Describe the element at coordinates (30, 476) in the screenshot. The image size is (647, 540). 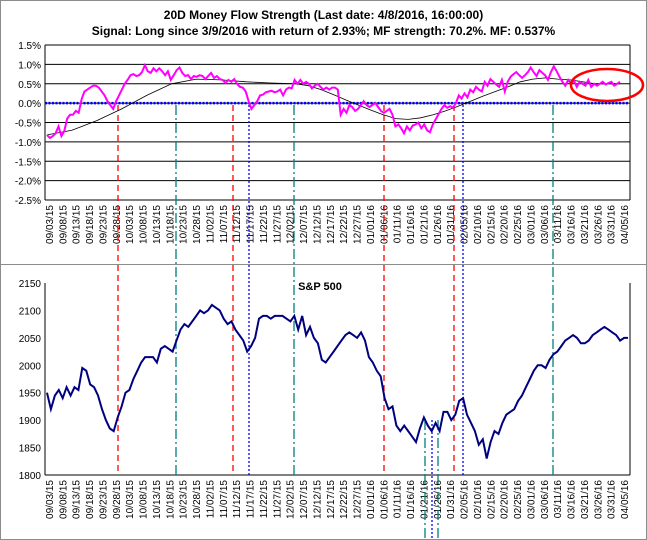
I see `bottom-y-tick-label: 1800` at that location.